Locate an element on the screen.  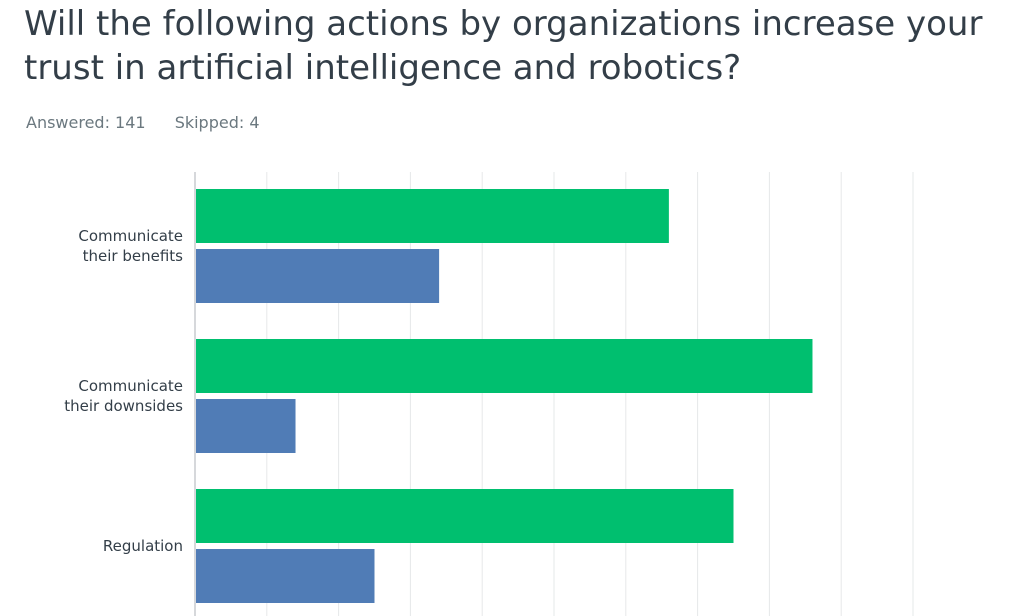
category-label: Regulation is located at coordinates (143, 546).